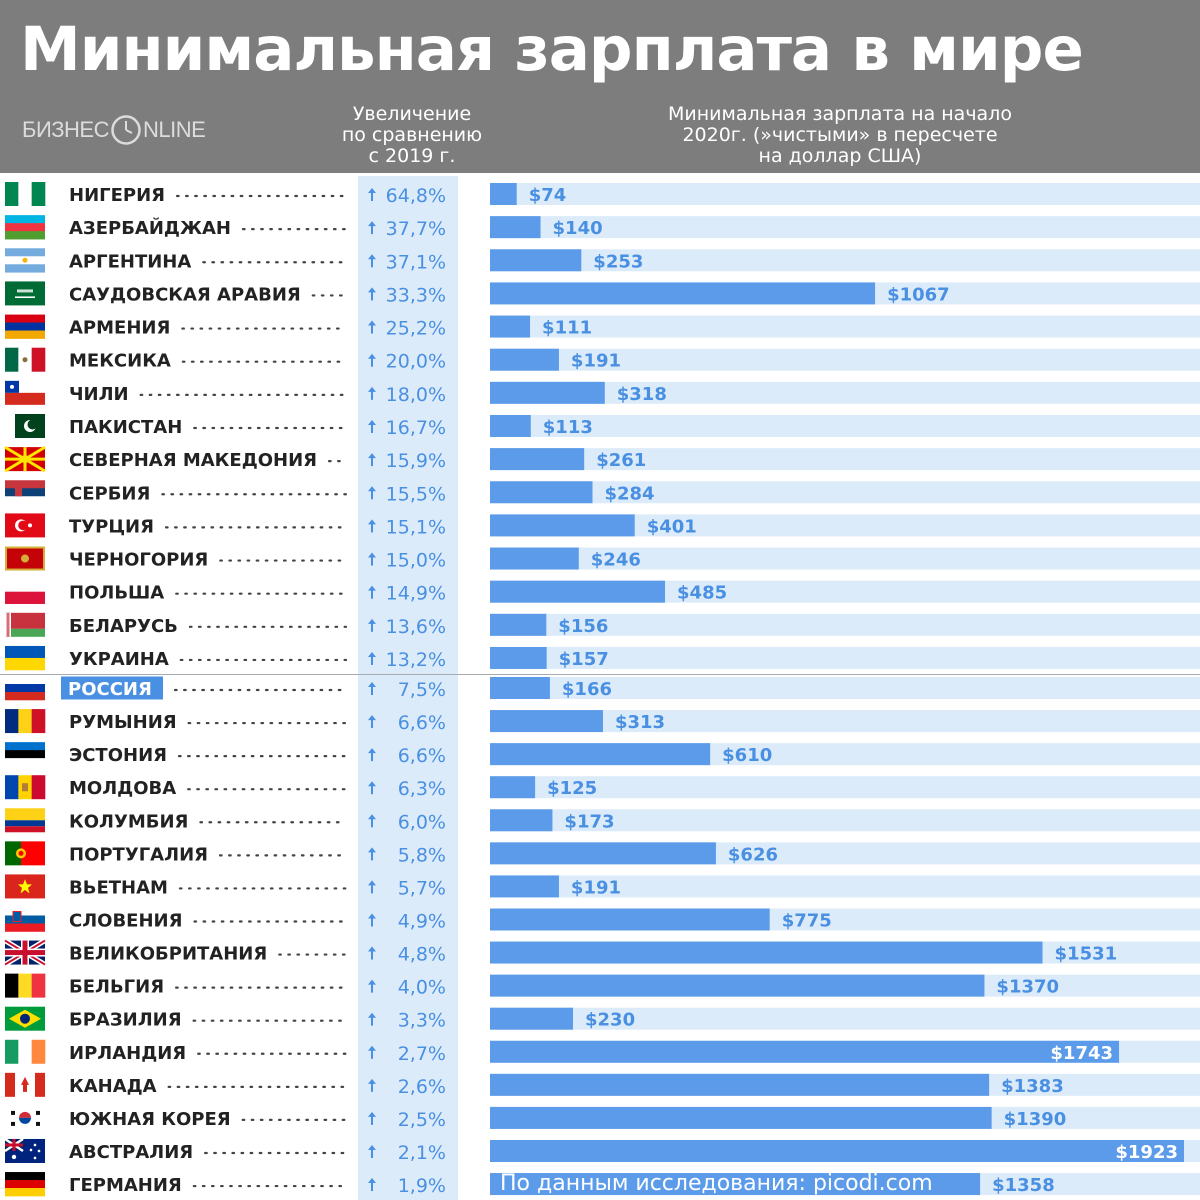 The width and height of the screenshot is (1200, 1200). Describe the element at coordinates (610, 1020) in the screenshot. I see `value-label: $230` at that location.